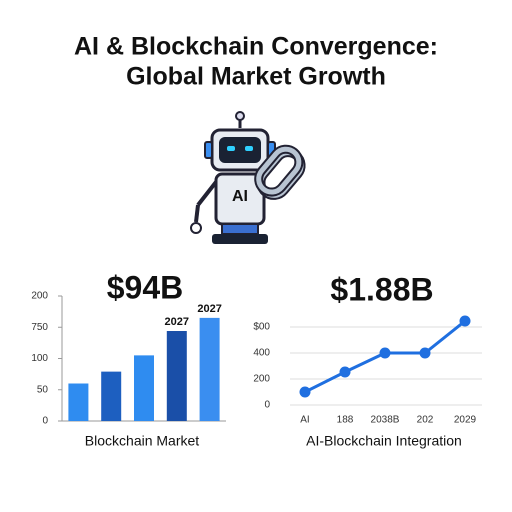 This screenshot has width=512, height=512. What do you see at coordinates (142, 441) in the screenshot?
I see `caption: Blockchain Market` at bounding box center [142, 441].